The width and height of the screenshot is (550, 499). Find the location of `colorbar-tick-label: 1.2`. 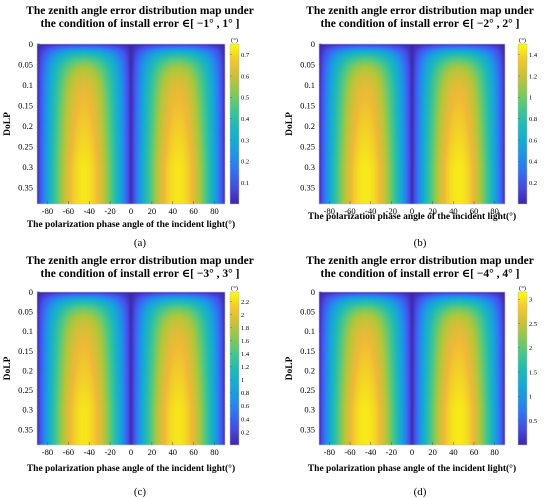

colorbar-tick-label: 1.2 is located at coordinates (245, 367).